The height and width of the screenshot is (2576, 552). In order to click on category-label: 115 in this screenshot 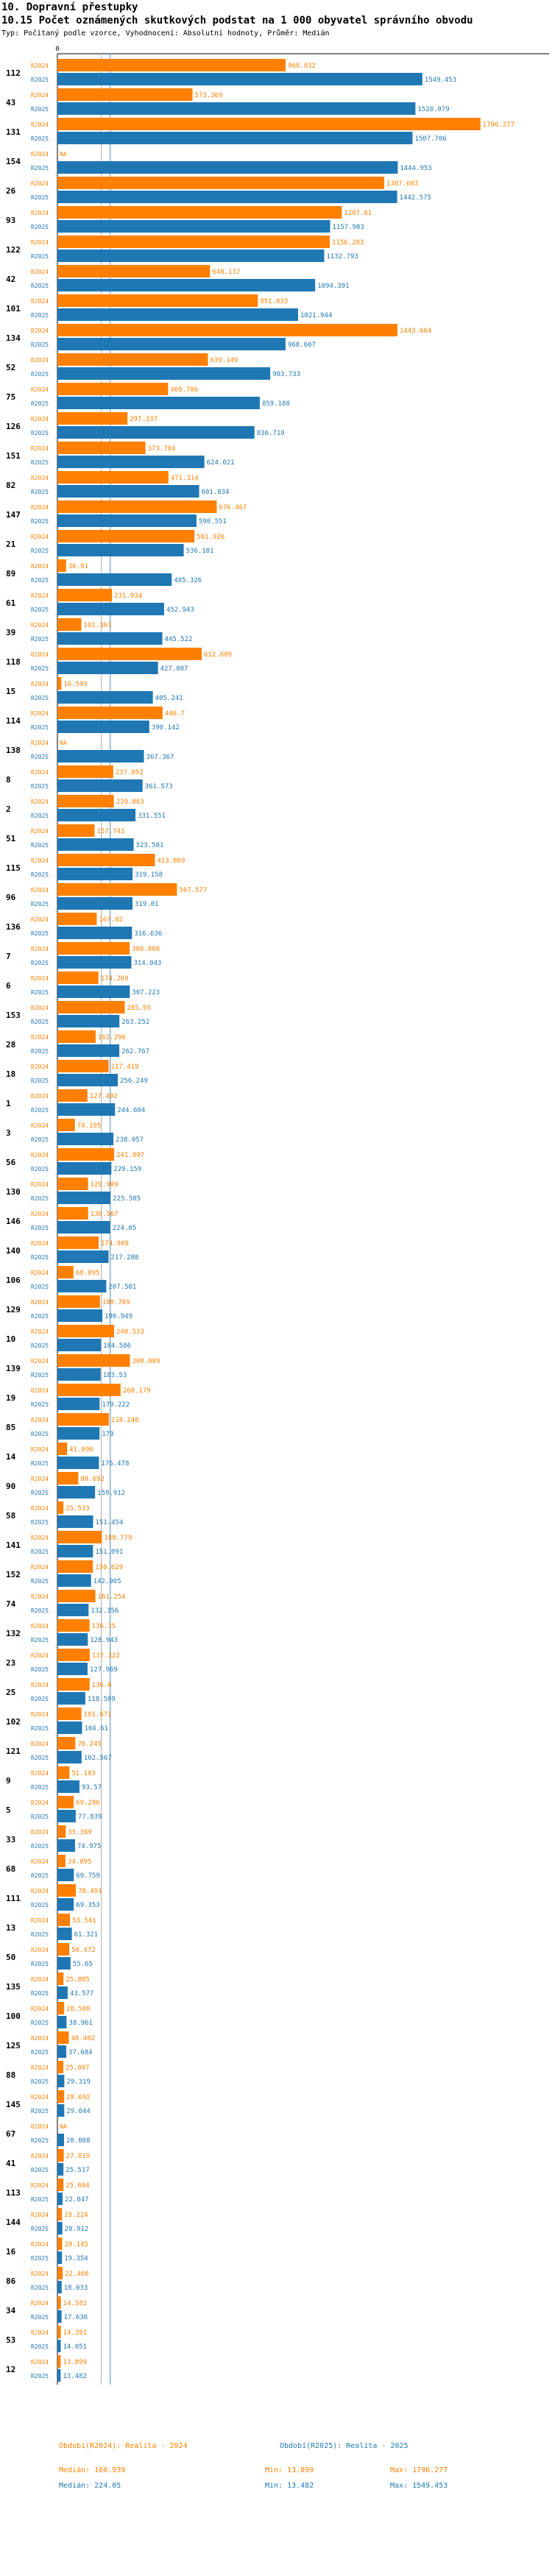, I will do `click(14, 868)`.